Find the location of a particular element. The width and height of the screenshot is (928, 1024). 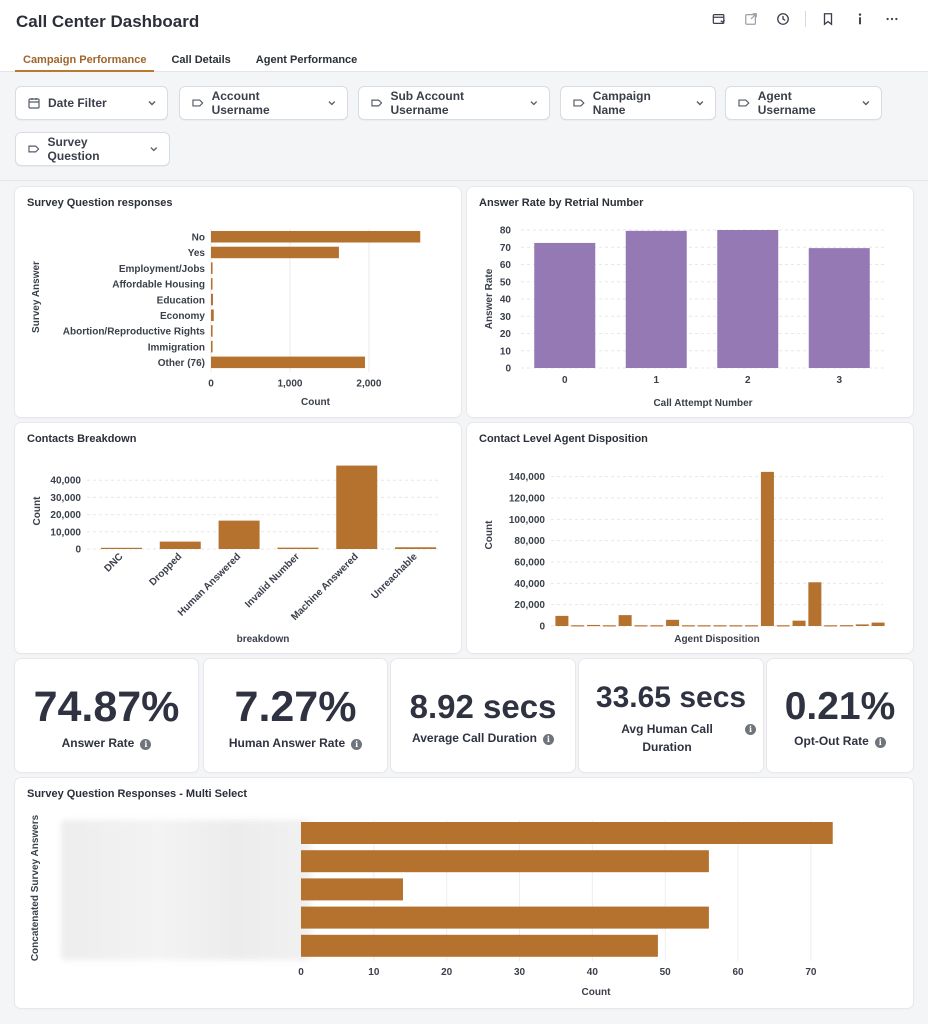

kpi-label: Opt-Out Rate i is located at coordinates (840, 741).